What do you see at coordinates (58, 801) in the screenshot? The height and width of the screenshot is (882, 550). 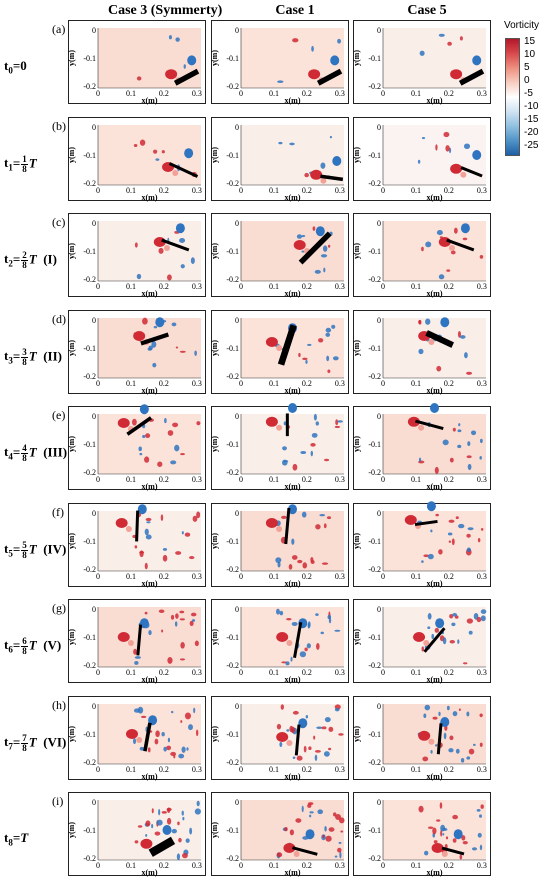 I see `panel-tag: (i)` at bounding box center [58, 801].